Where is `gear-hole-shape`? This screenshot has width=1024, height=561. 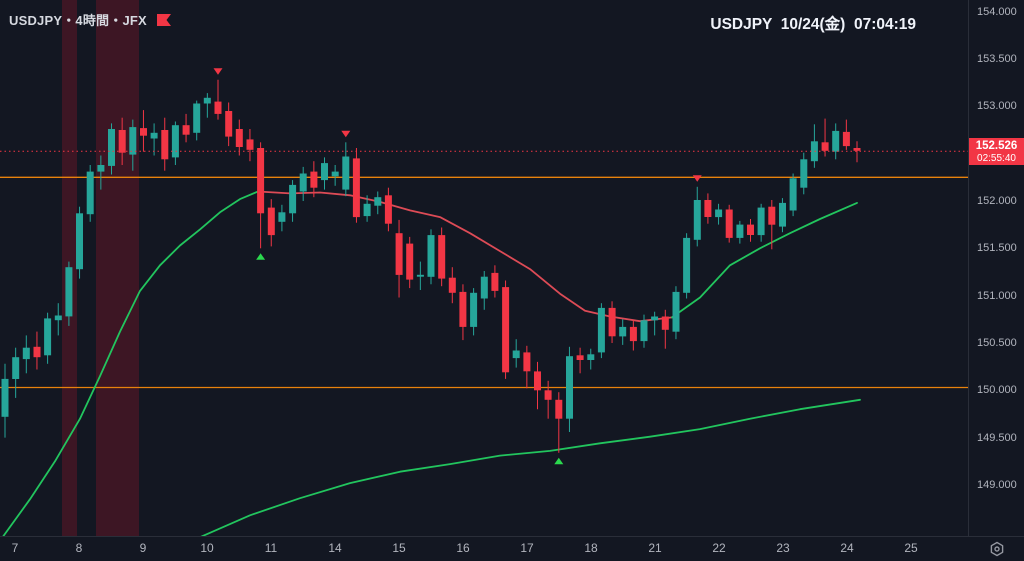 gear-hole-shape is located at coordinates (996, 549).